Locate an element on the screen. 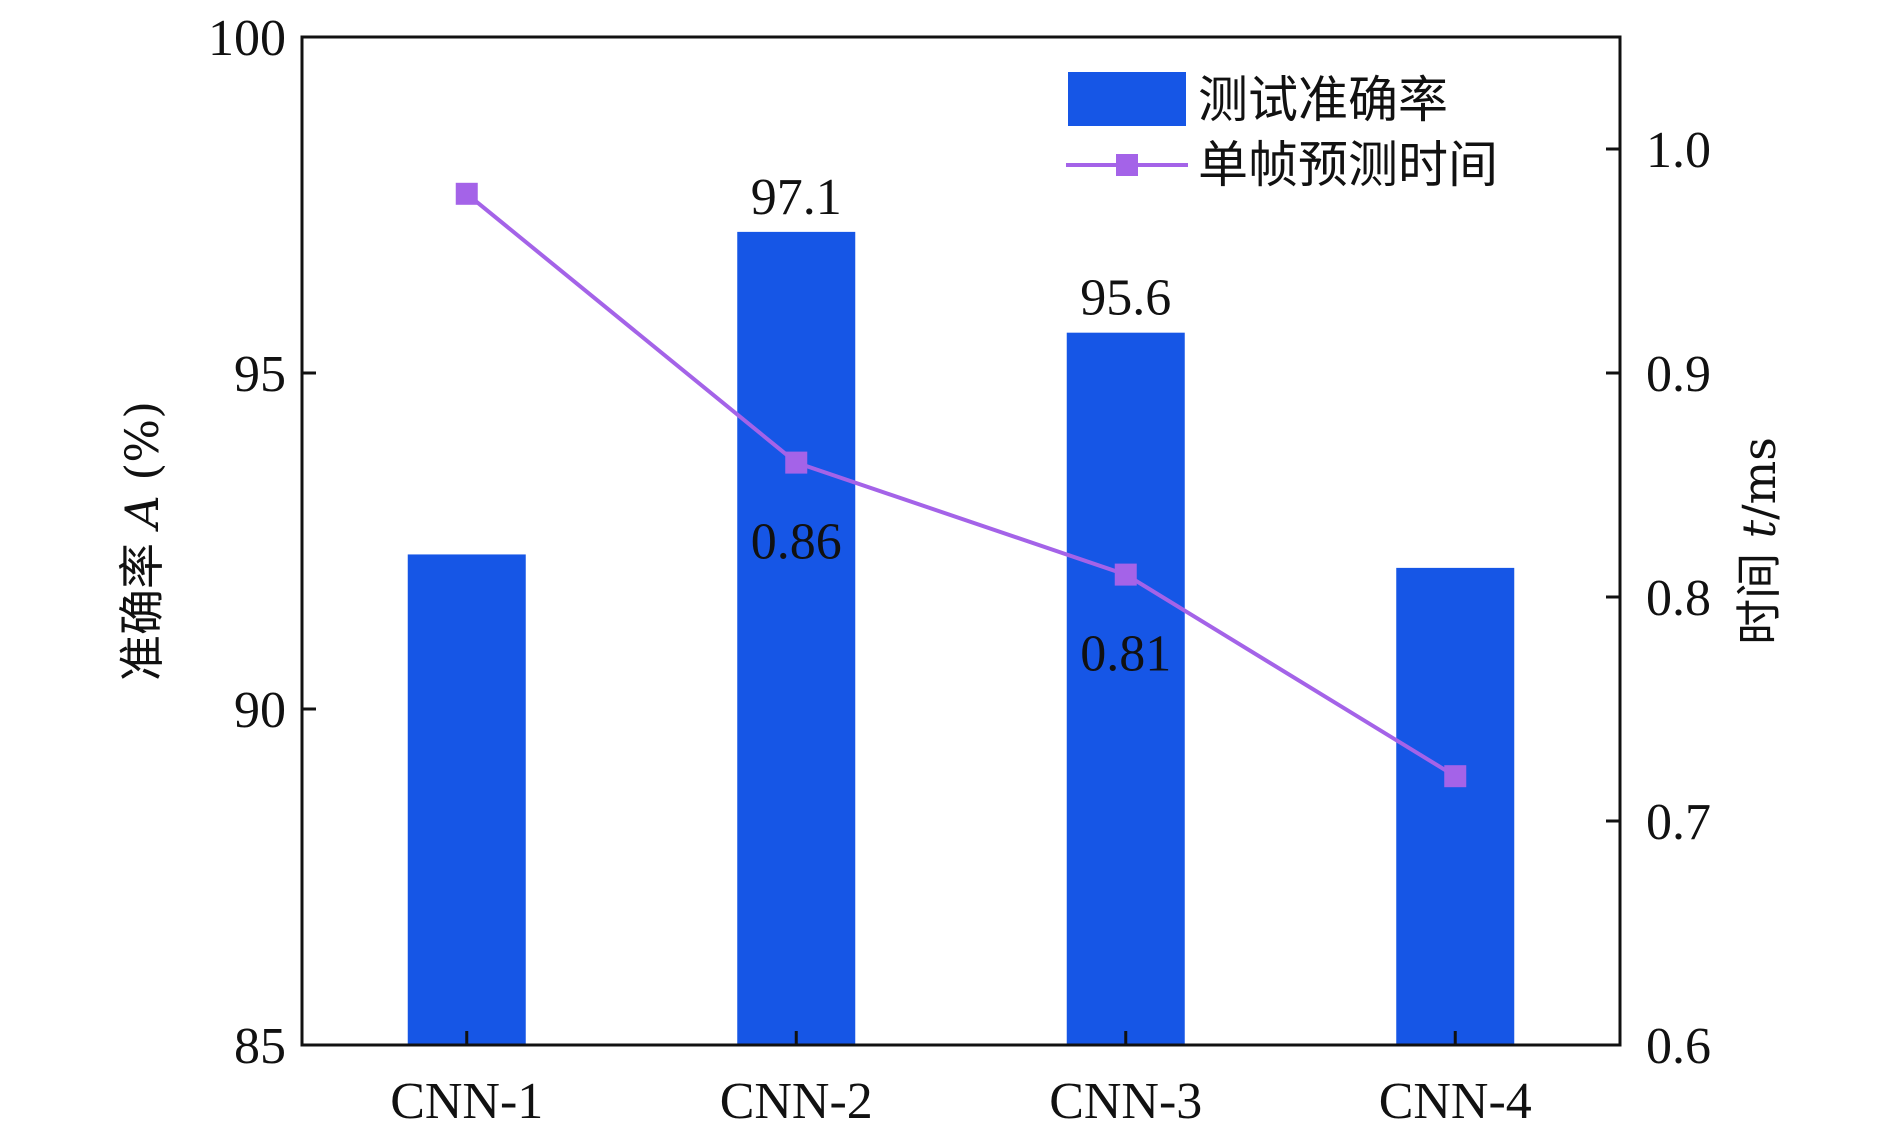 The image size is (1890, 1123). x-tick-label: CNN-3 is located at coordinates (1125, 1098).